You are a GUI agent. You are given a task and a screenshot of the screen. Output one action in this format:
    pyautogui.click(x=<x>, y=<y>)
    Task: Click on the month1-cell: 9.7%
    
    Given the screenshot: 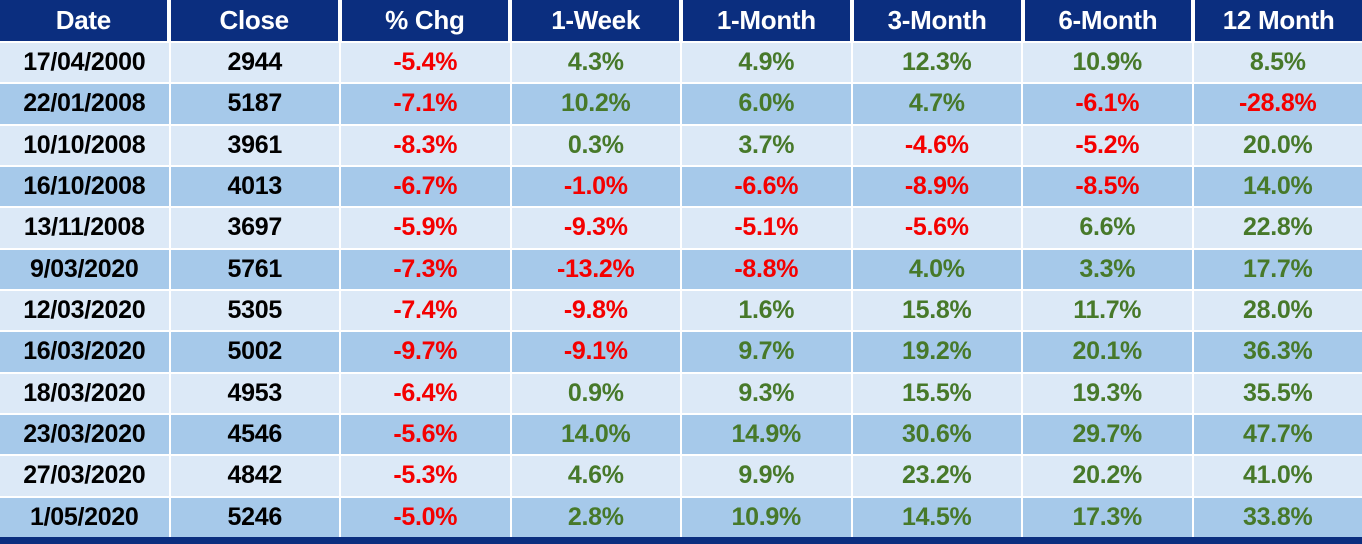 What is the action you would take?
    pyautogui.click(x=766, y=352)
    